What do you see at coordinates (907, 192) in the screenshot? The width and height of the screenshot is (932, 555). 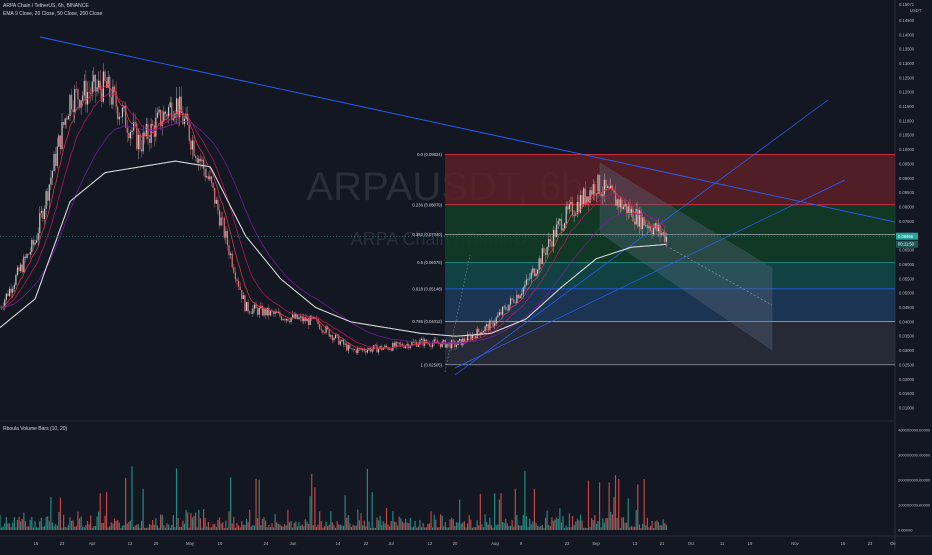 I see `price-tick: 0.08500` at bounding box center [907, 192].